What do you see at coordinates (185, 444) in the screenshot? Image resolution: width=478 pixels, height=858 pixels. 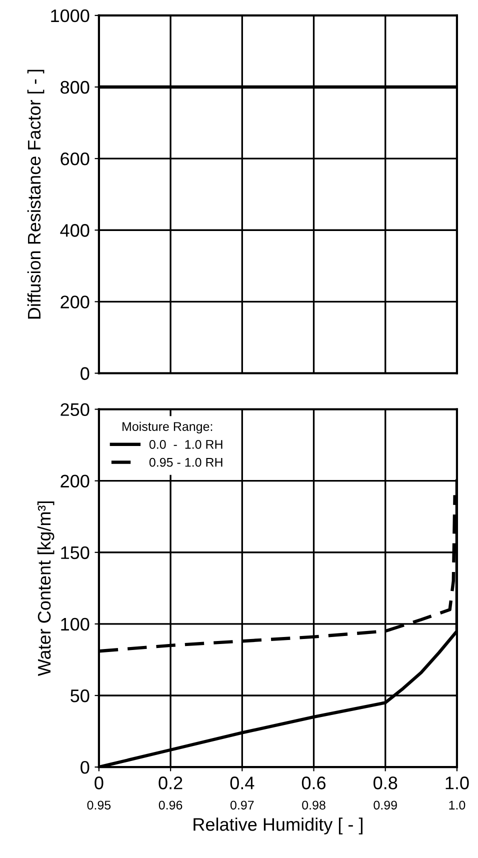 I see `legend-label: 0.0 - 1.0 RH` at bounding box center [185, 444].